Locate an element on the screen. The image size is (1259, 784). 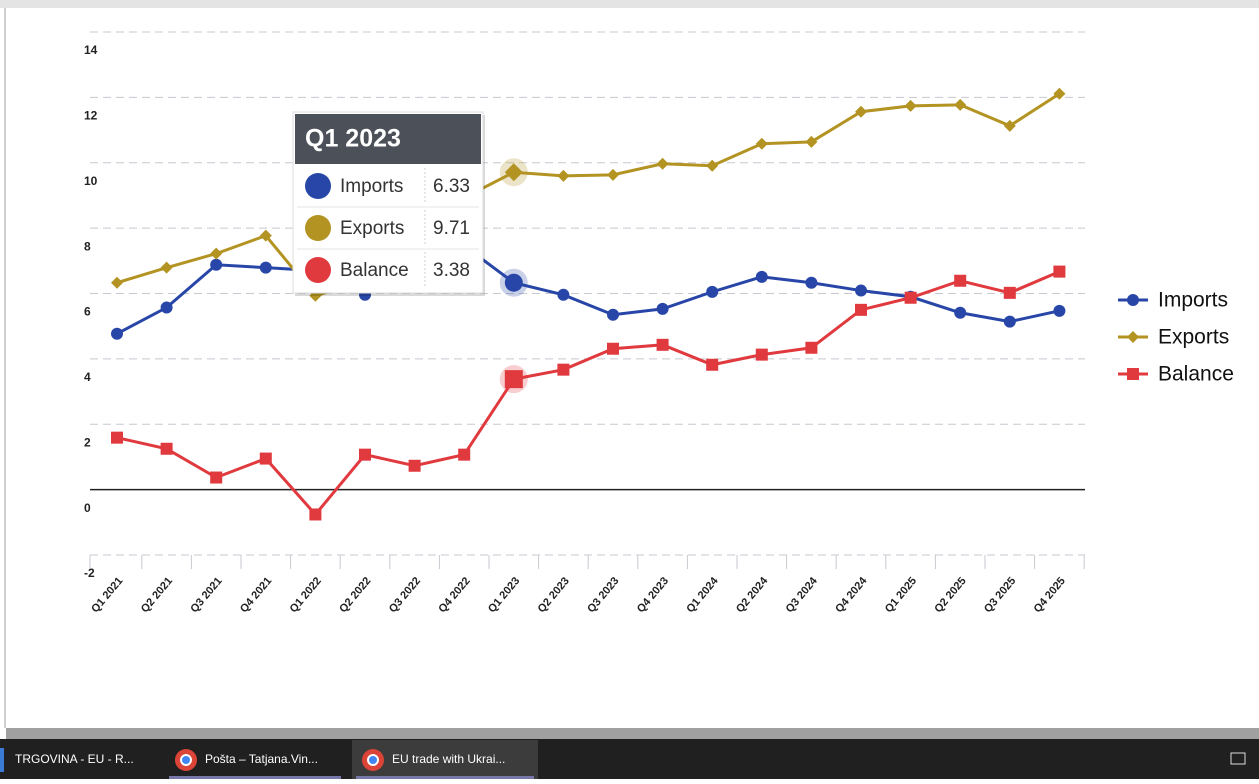
x-tick-label: Q4 2025 is located at coordinates (1050, 595).